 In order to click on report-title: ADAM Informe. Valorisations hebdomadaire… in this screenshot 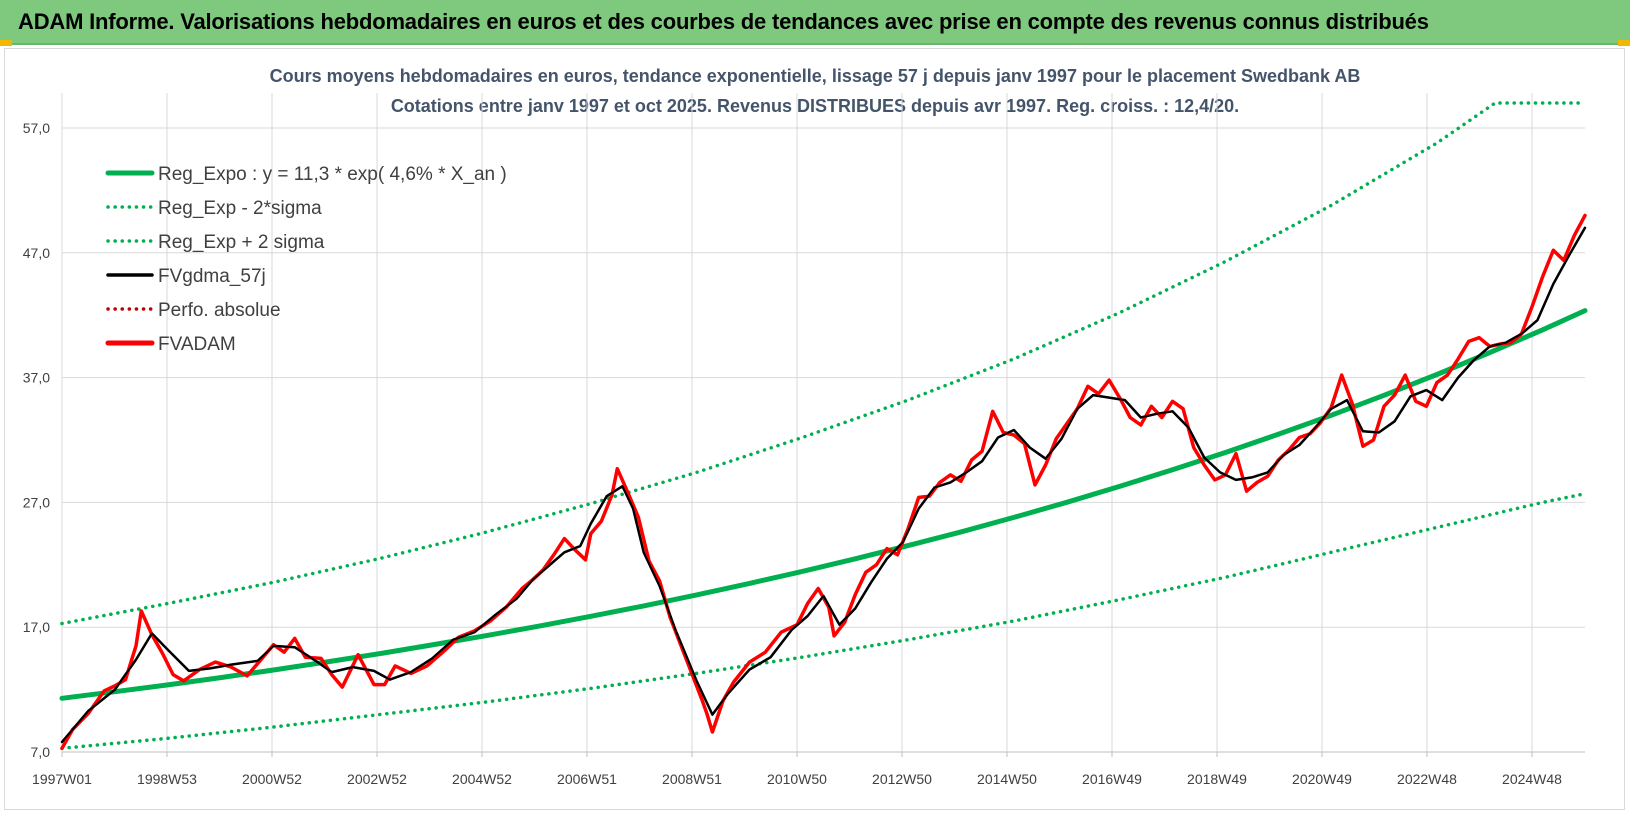, I will do `click(723, 21)`.